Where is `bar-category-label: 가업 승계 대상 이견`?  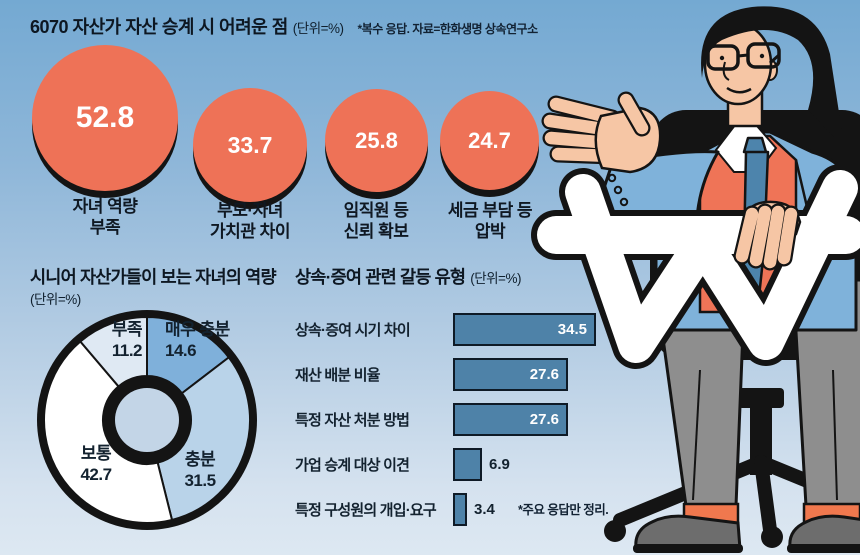
bar-category-label: 가업 승계 대상 이견 is located at coordinates (352, 465).